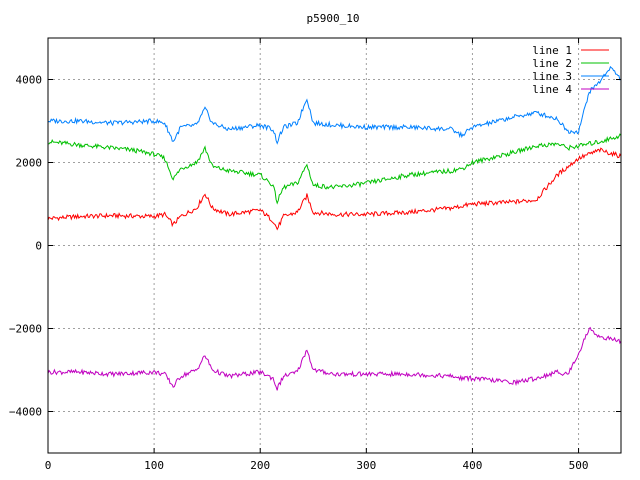 The width and height of the screenshot is (640, 480). What do you see at coordinates (48, 465) in the screenshot?
I see `x-tick-label: 0` at bounding box center [48, 465].